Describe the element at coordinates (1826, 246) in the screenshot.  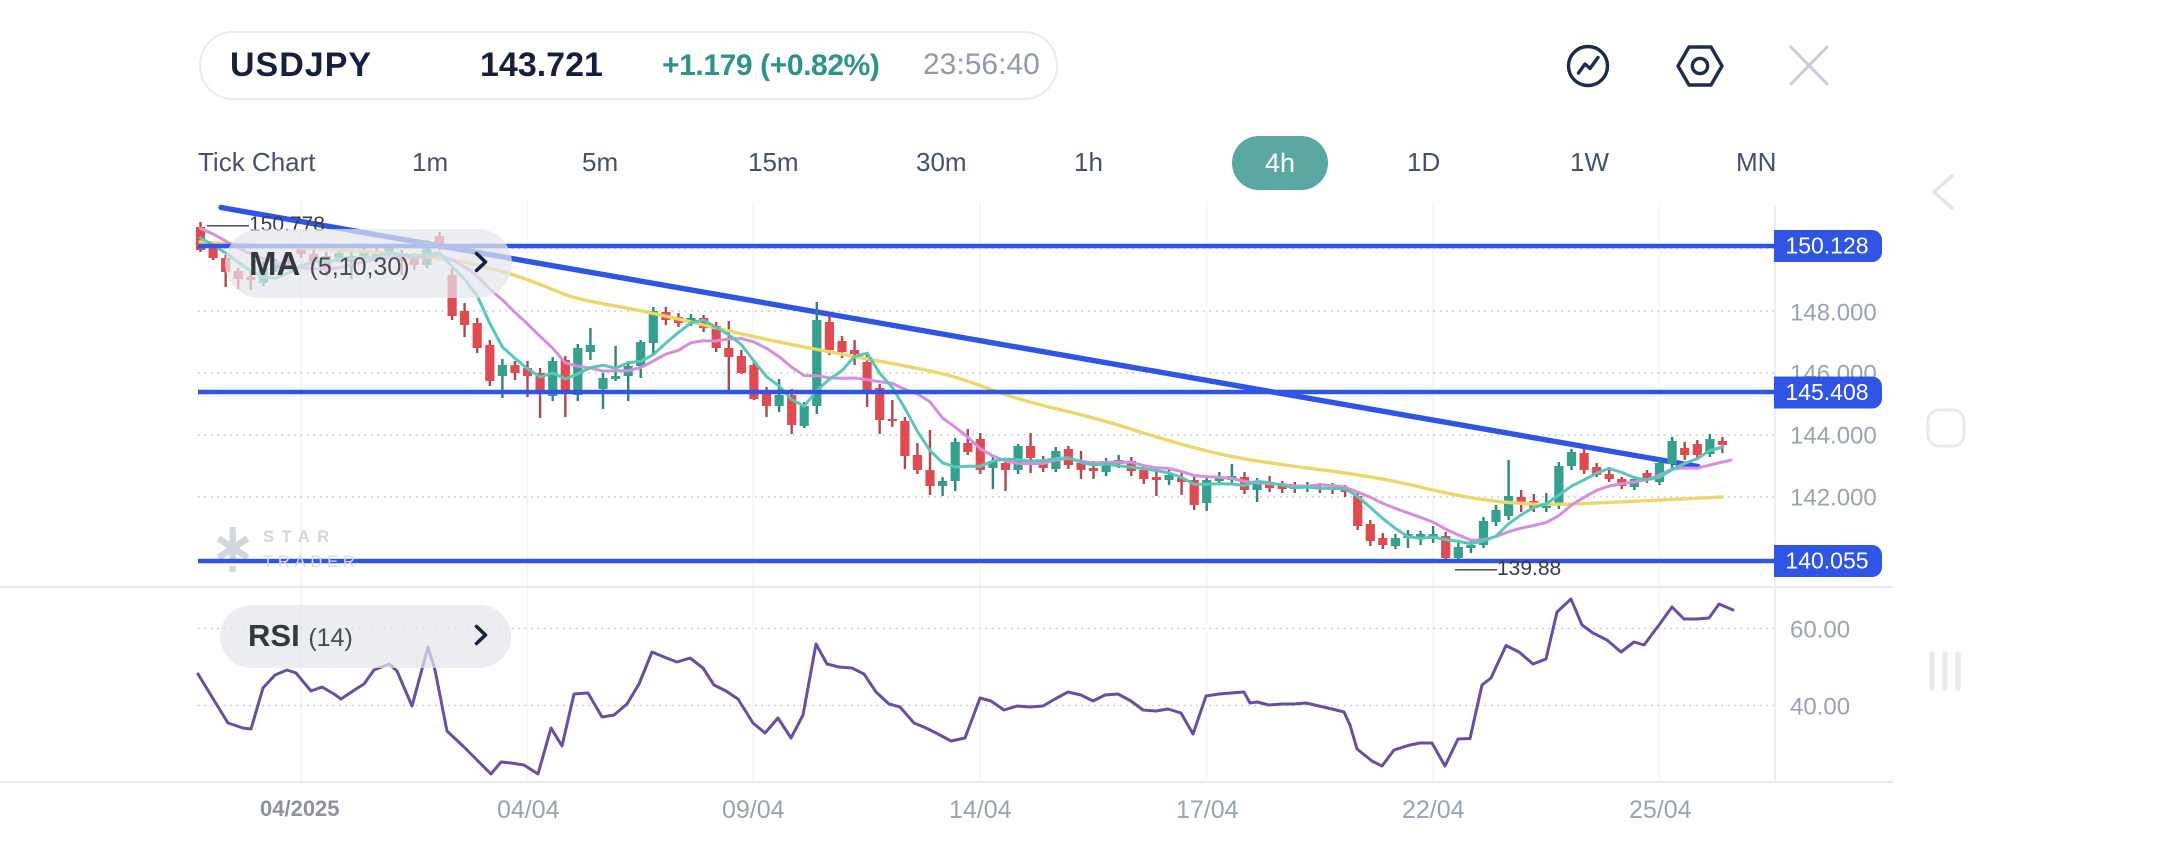
I see `svg-text: 150.128` at that location.